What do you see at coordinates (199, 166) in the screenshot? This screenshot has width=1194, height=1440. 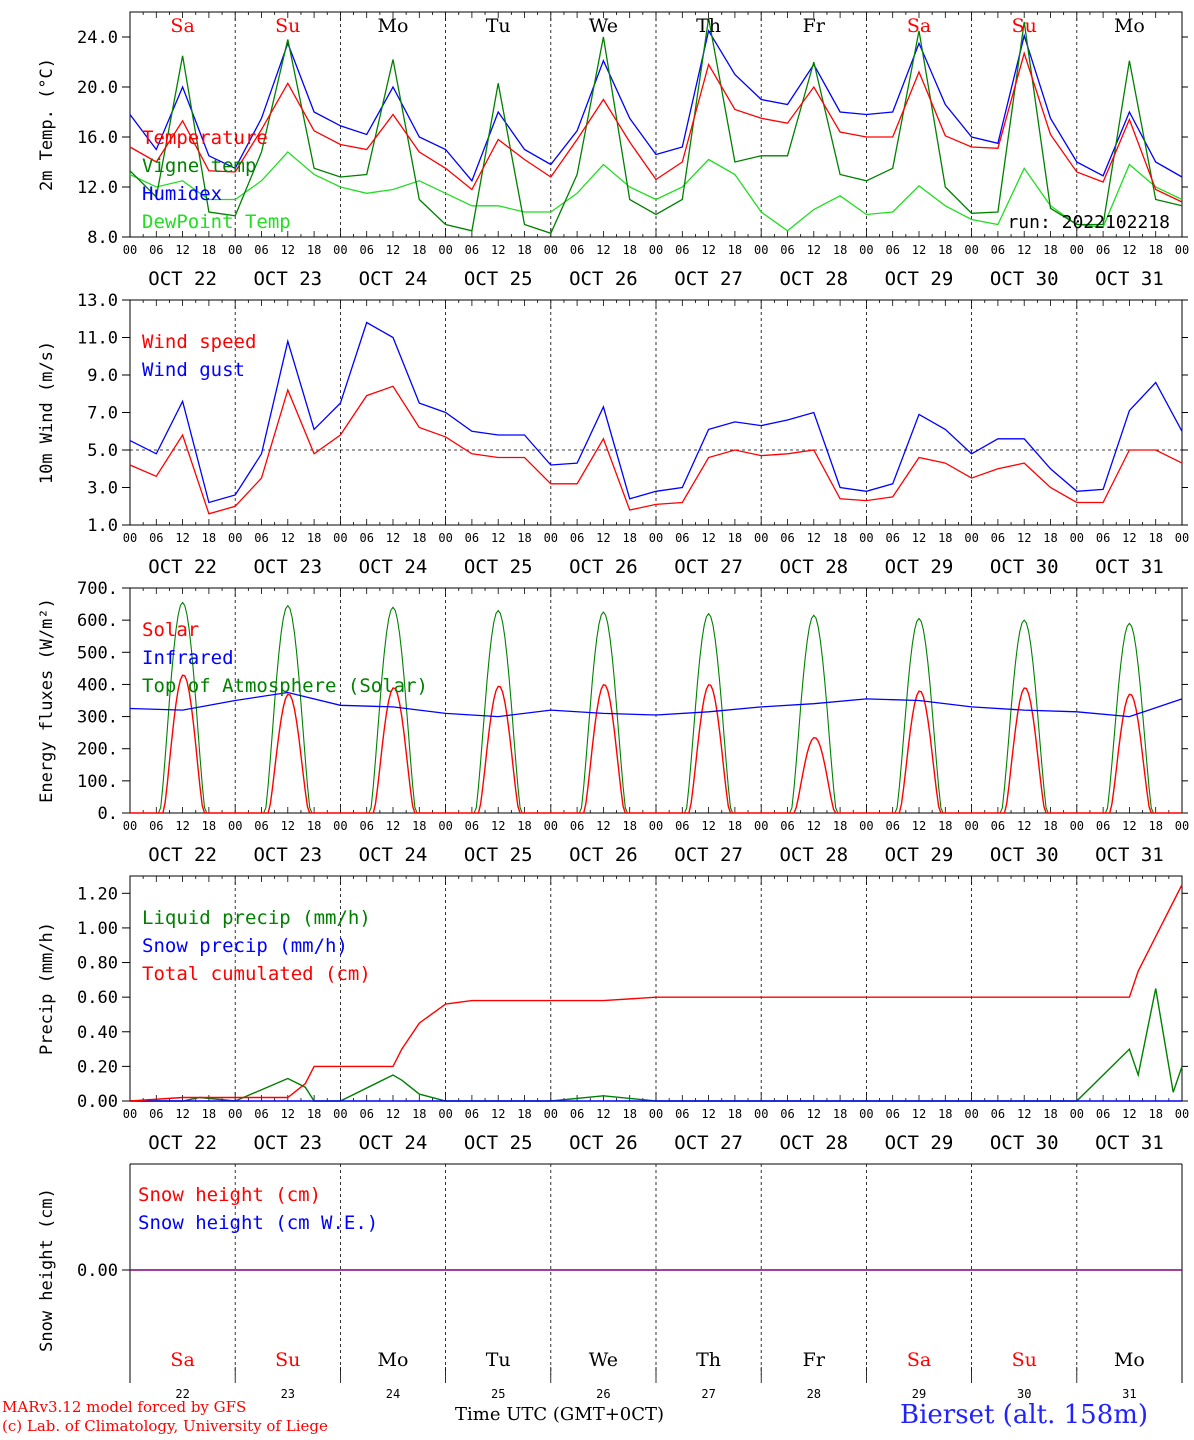 I see `legend-vigne-temp: Vigne temp` at bounding box center [199, 166].